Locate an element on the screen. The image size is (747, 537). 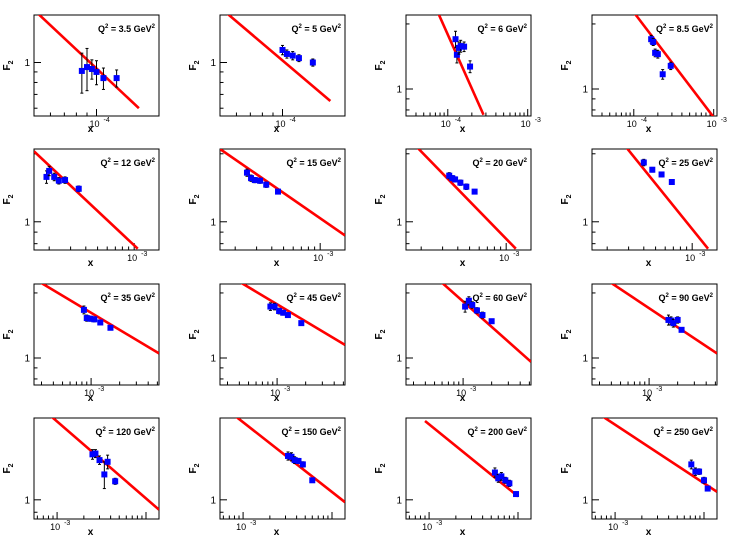
q2-label: Q2 = 12 GeV2 is located at coordinates (128, 163).